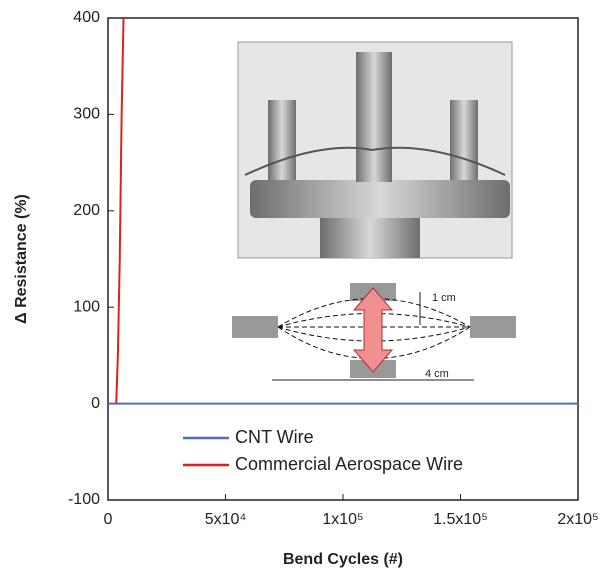  What do you see at coordinates (95, 403) in the screenshot?
I see `y-tick-label: 0` at bounding box center [95, 403].